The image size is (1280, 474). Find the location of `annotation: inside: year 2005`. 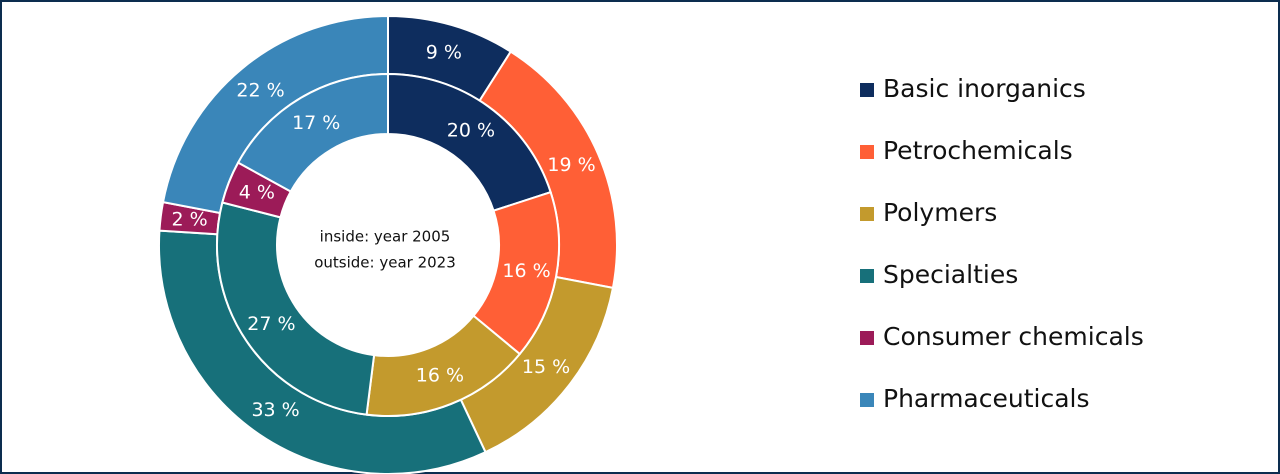

annotation: inside: year 2005 is located at coordinates (385, 237).